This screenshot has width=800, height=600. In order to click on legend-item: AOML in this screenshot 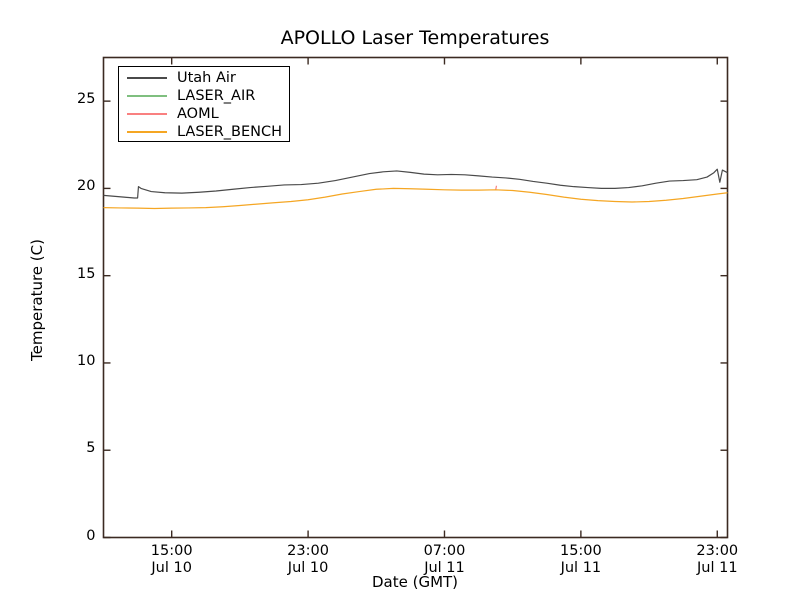, I will do `click(204, 114)`.